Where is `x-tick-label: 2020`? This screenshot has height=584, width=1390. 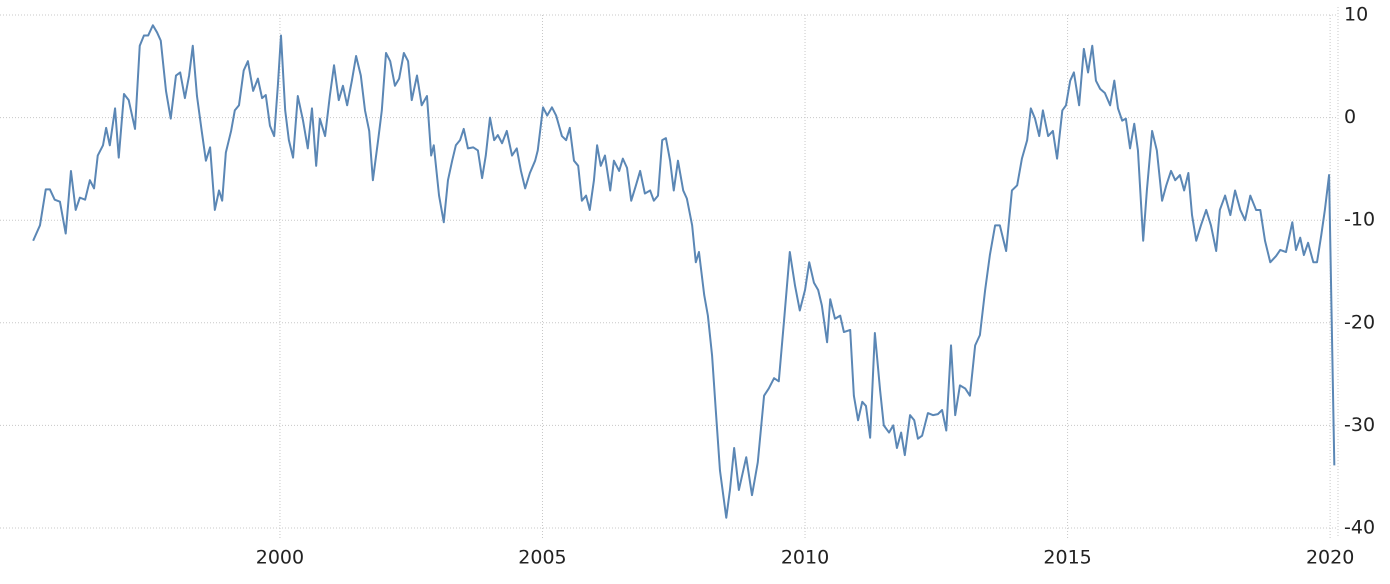 x-tick-label: 2020 is located at coordinates (1330, 558).